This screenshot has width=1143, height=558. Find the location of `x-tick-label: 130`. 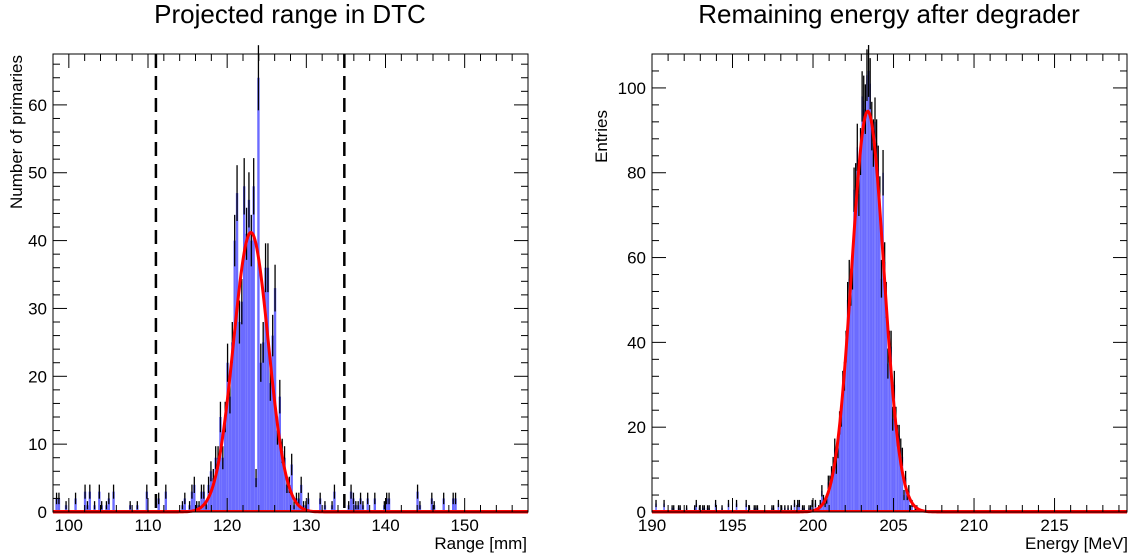

x-tick-label: 130 is located at coordinates (306, 525).